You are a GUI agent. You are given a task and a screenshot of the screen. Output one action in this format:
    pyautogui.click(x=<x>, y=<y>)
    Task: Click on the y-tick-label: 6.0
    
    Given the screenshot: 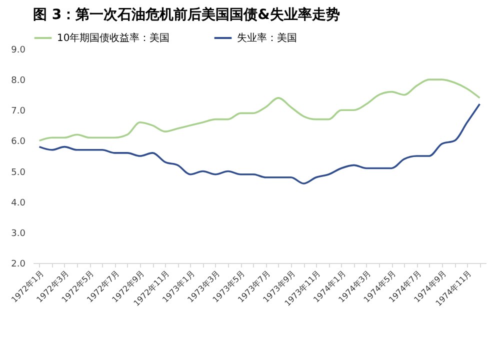 What is the action you would take?
    pyautogui.click(x=18, y=142)
    